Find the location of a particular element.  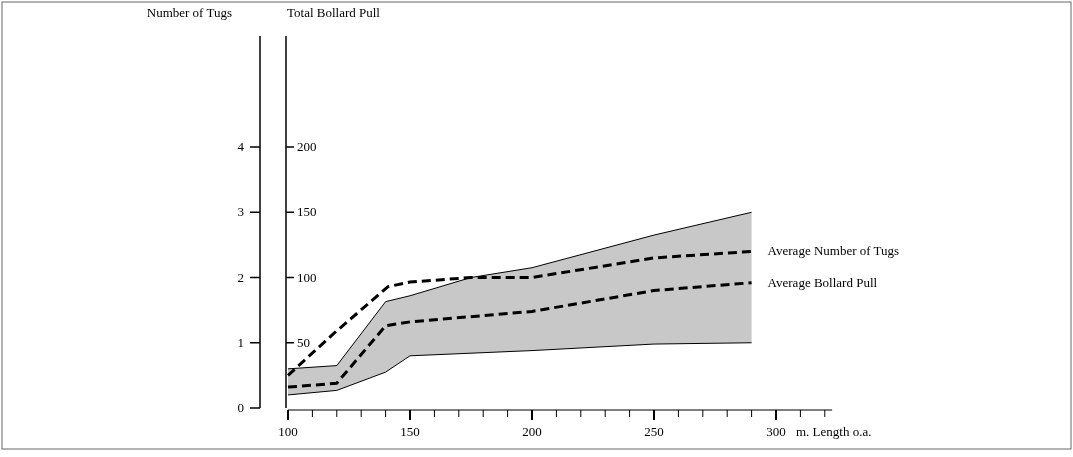

y2-tick-label: 200 is located at coordinates (307, 146).